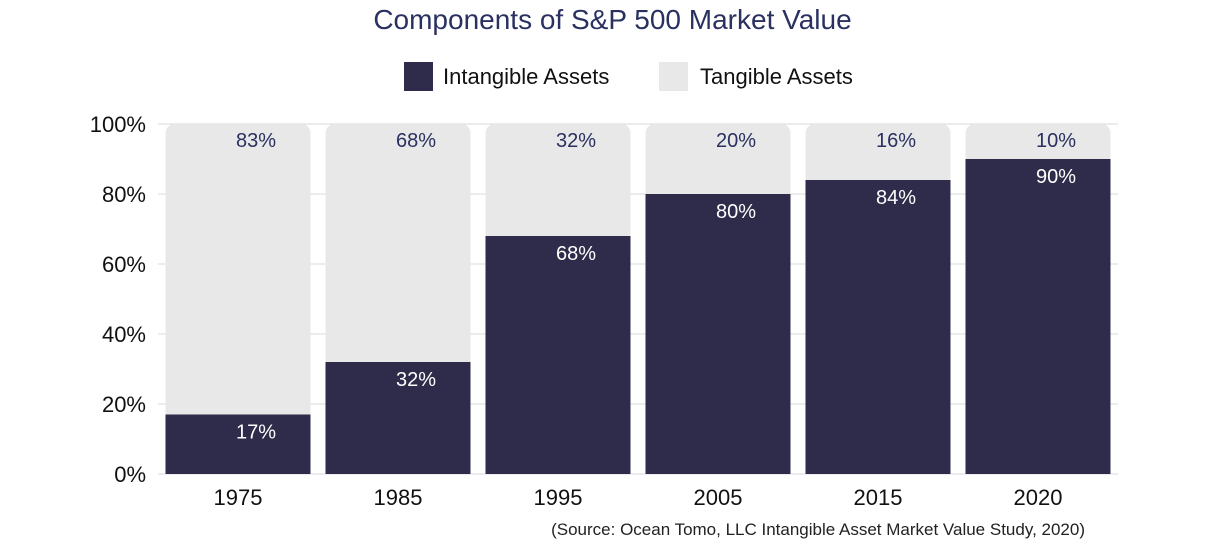 The width and height of the screenshot is (1225, 548). What do you see at coordinates (896, 198) in the screenshot?
I see `data-label-intangible: 84%` at bounding box center [896, 198].